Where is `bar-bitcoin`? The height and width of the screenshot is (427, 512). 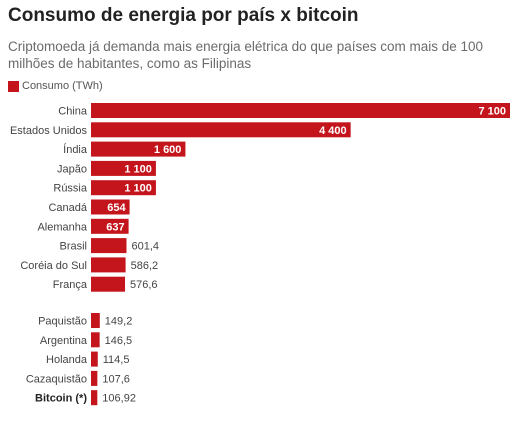
bar-bitcoin is located at coordinates (94, 398).